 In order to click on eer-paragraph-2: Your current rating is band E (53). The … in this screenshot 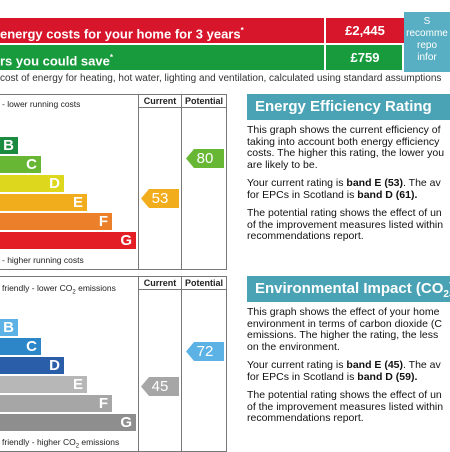, I will do `click(344, 189)`.